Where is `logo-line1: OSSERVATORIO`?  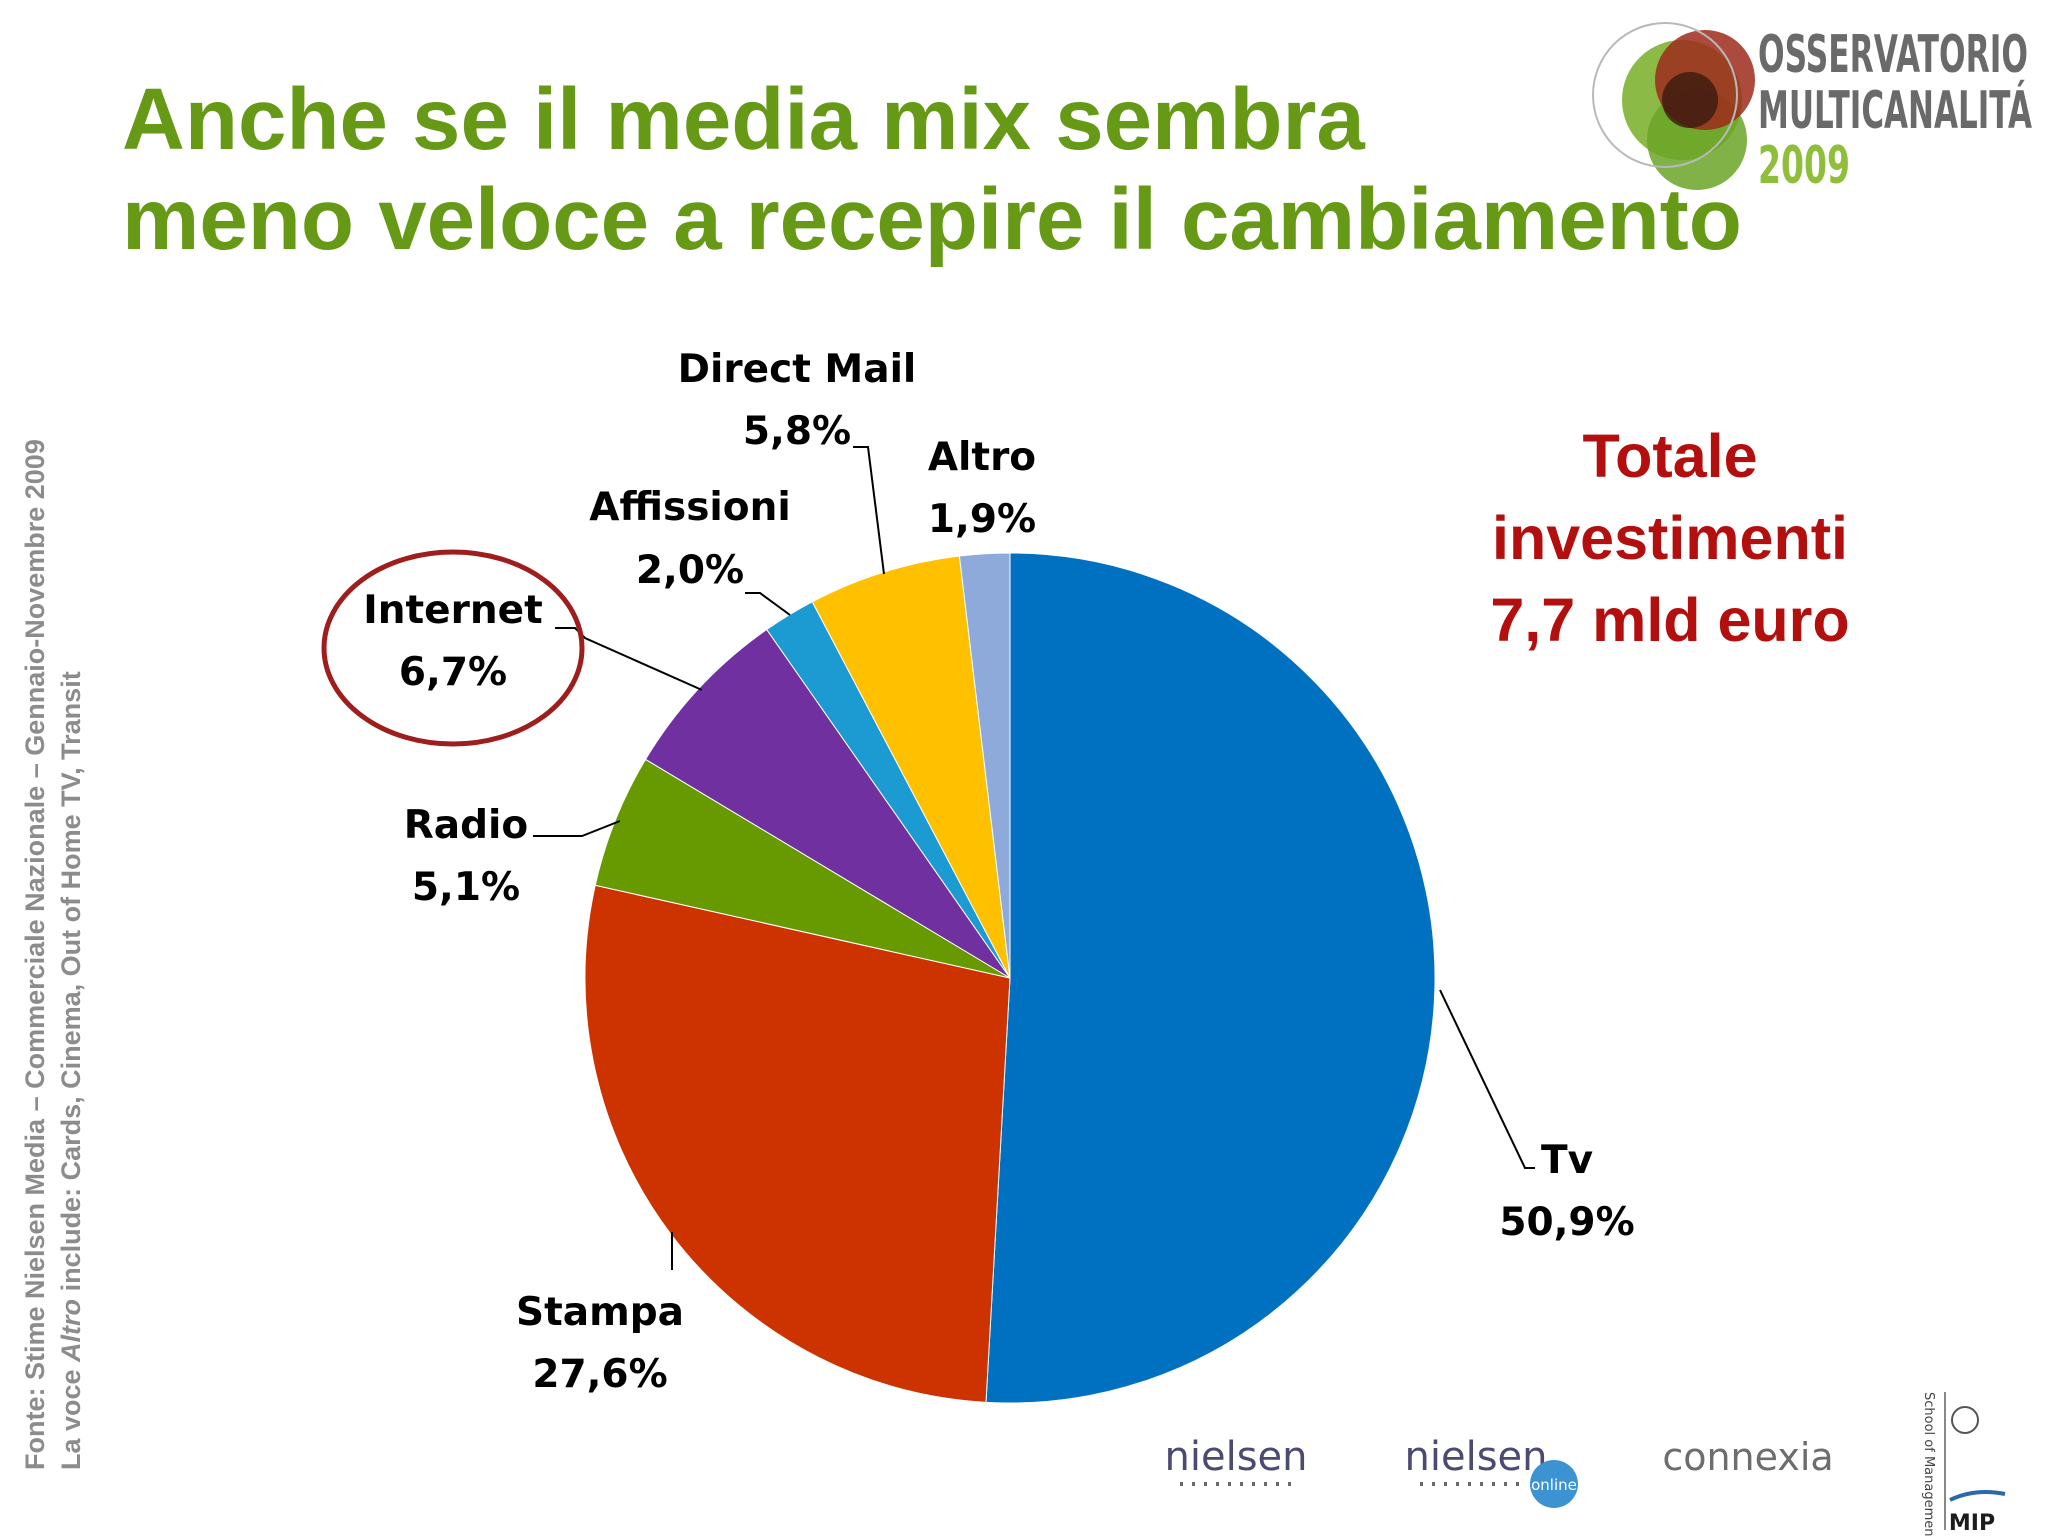
logo-line1: OSSERVATORIO is located at coordinates (1893, 55).